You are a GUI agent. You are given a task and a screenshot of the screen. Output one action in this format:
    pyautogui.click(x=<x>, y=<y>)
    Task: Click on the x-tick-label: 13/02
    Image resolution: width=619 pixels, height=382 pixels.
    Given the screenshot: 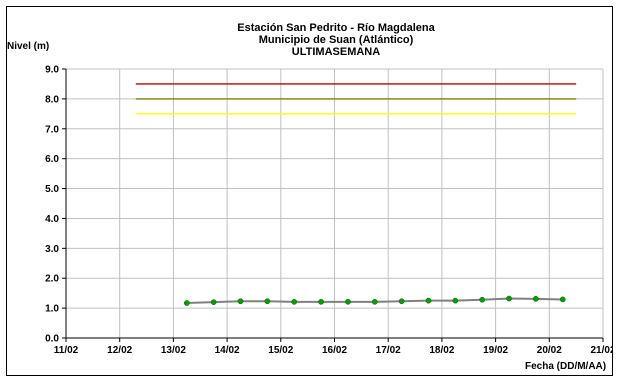 What is the action you would take?
    pyautogui.click(x=173, y=350)
    